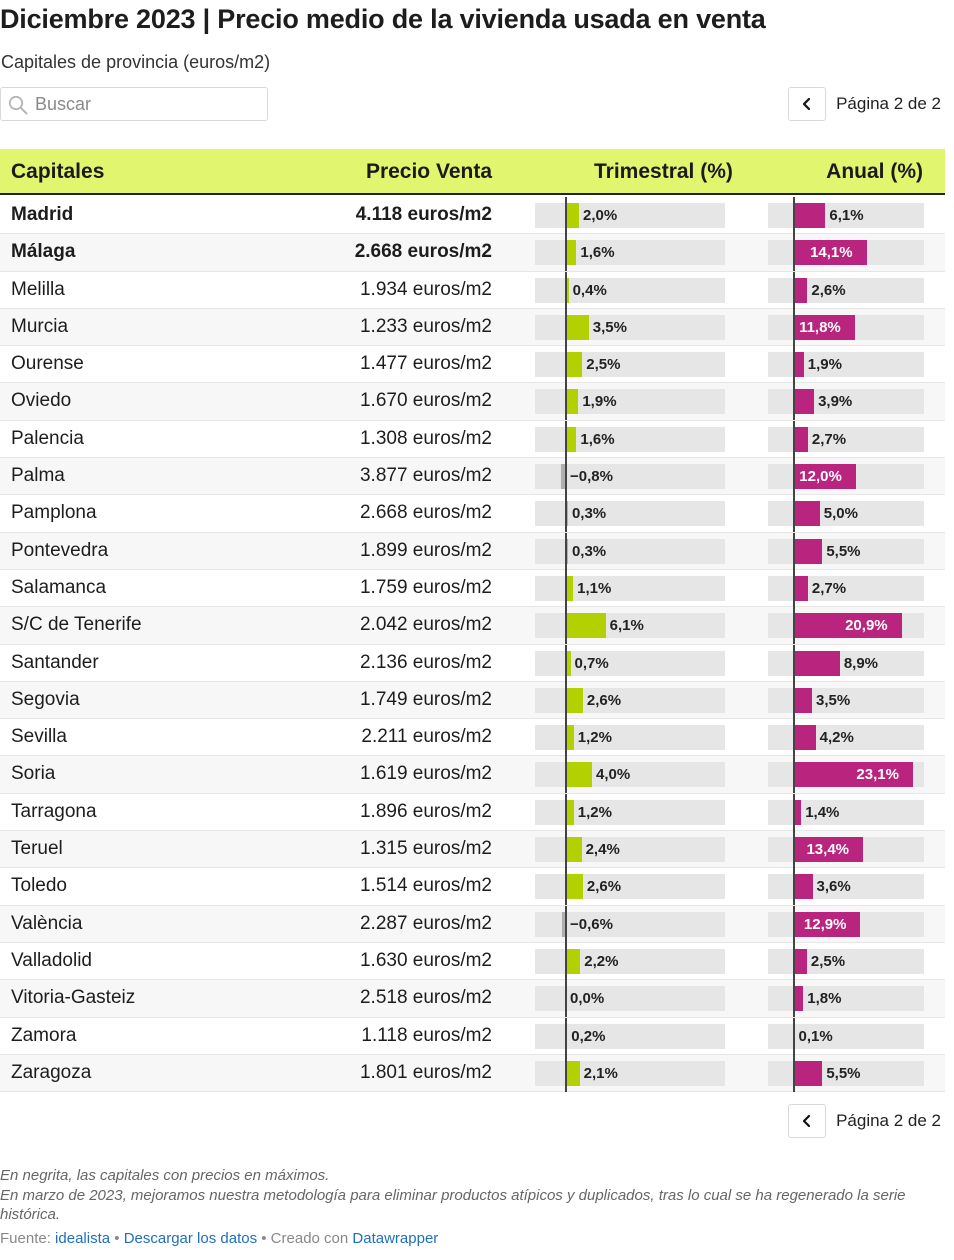 The width and height of the screenshot is (954, 1260). Describe the element at coordinates (425, 923) in the screenshot. I see `price-value: 2.287 euros/m2` at that location.